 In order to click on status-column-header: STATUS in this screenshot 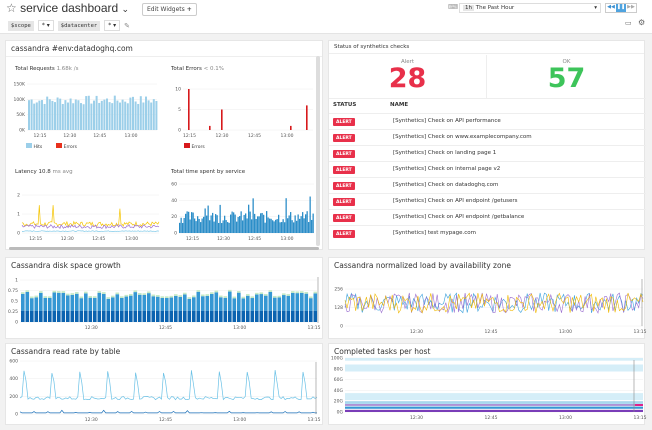, I will do `click(345, 105)`.